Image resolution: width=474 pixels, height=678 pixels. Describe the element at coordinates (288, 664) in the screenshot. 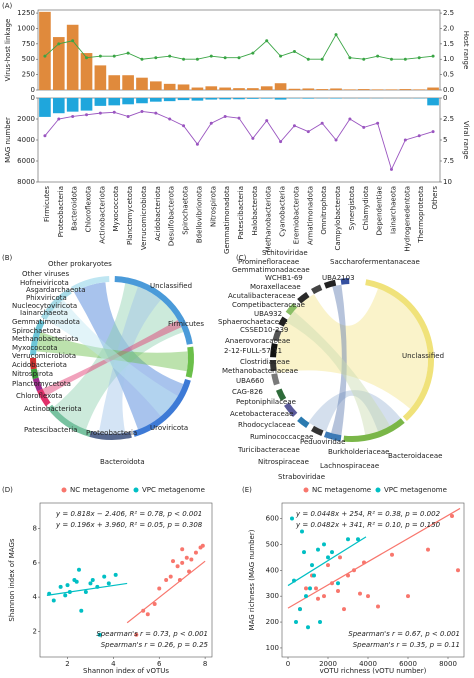

I see `x-tick-label: 0` at that location.